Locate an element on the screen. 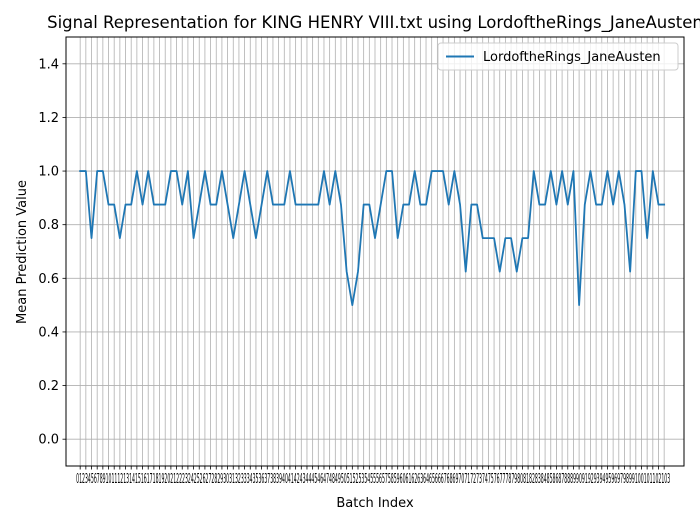 This screenshot has width=700, height=525. y-axis-ticks: 0.0 0.2 0.4 0.6 0.8 1.0 1.2 1.4 is located at coordinates (52, 252).